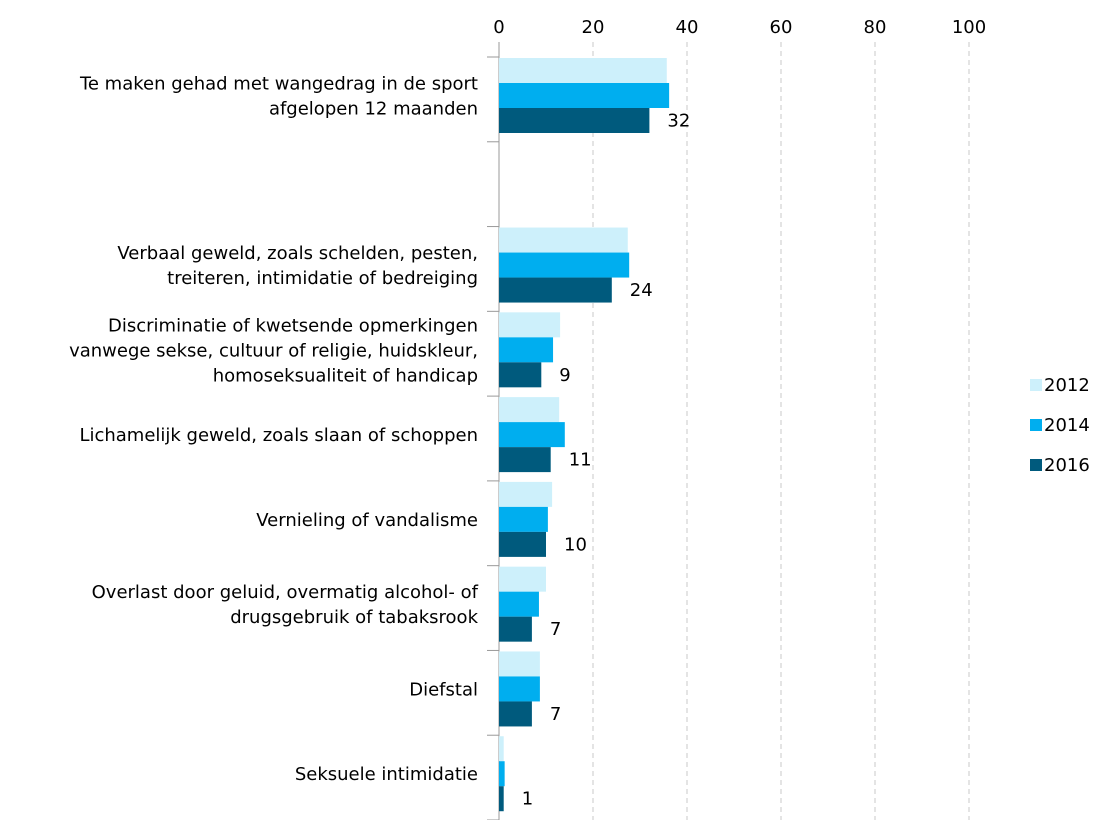  Describe the element at coordinates (580, 460) in the screenshot. I see `data-label: 11` at that location.